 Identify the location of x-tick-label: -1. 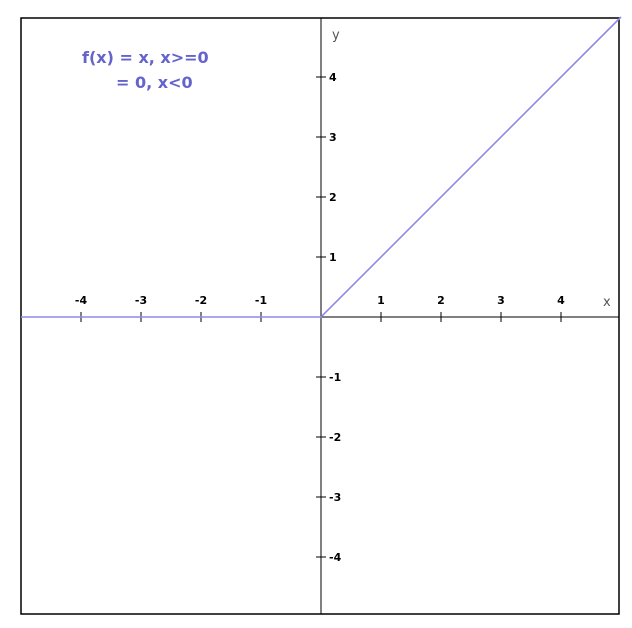
(261, 300).